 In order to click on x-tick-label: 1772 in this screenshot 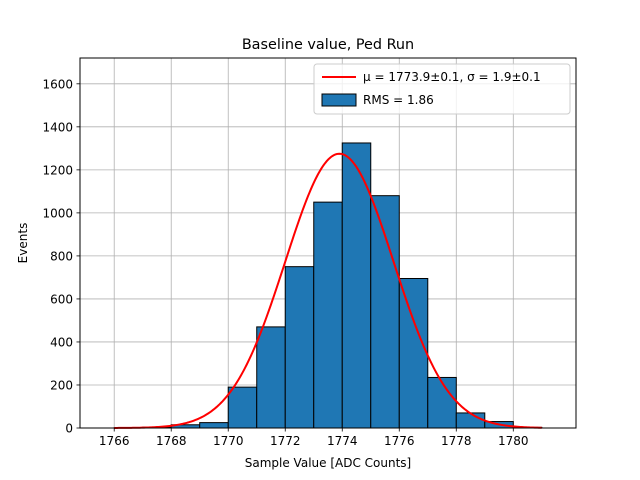, I will do `click(285, 441)`.